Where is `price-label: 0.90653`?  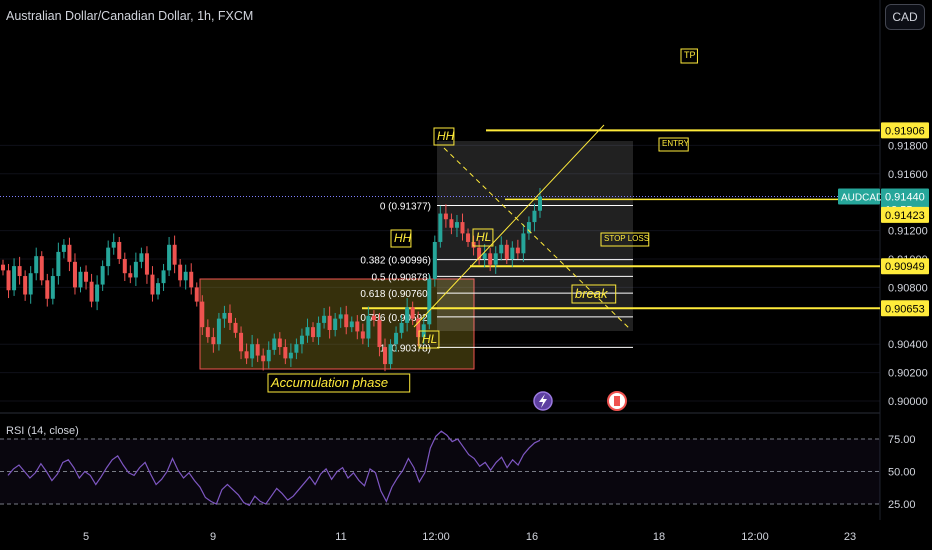
price-label: 0.90653 is located at coordinates (905, 309).